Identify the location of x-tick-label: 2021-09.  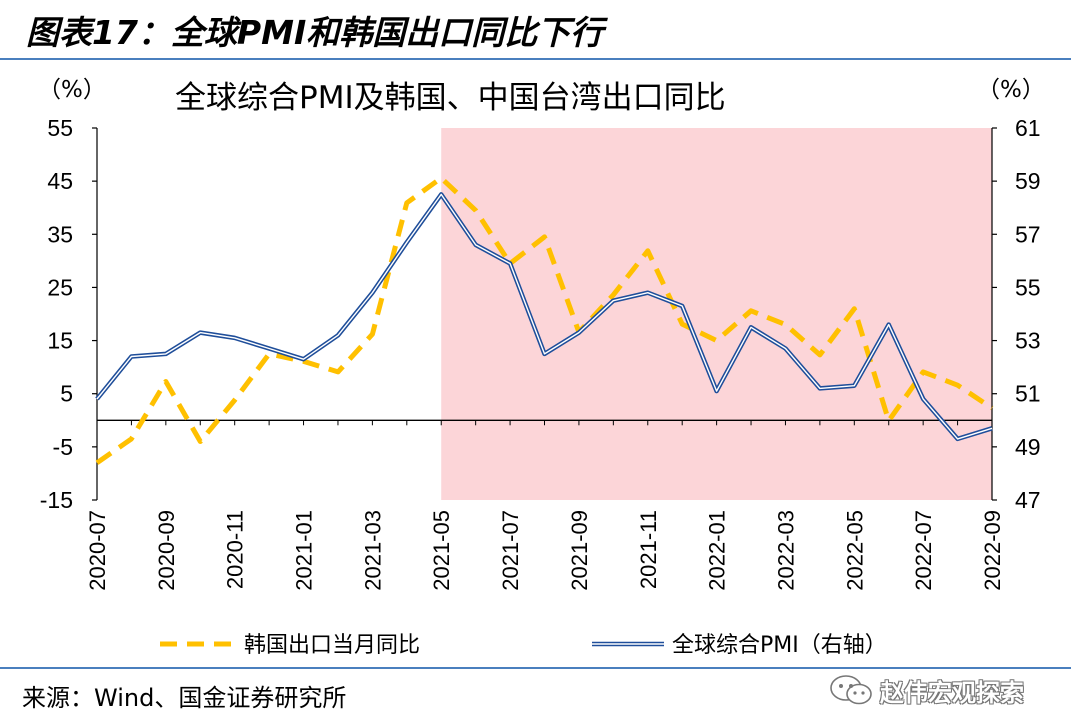
(579, 550).